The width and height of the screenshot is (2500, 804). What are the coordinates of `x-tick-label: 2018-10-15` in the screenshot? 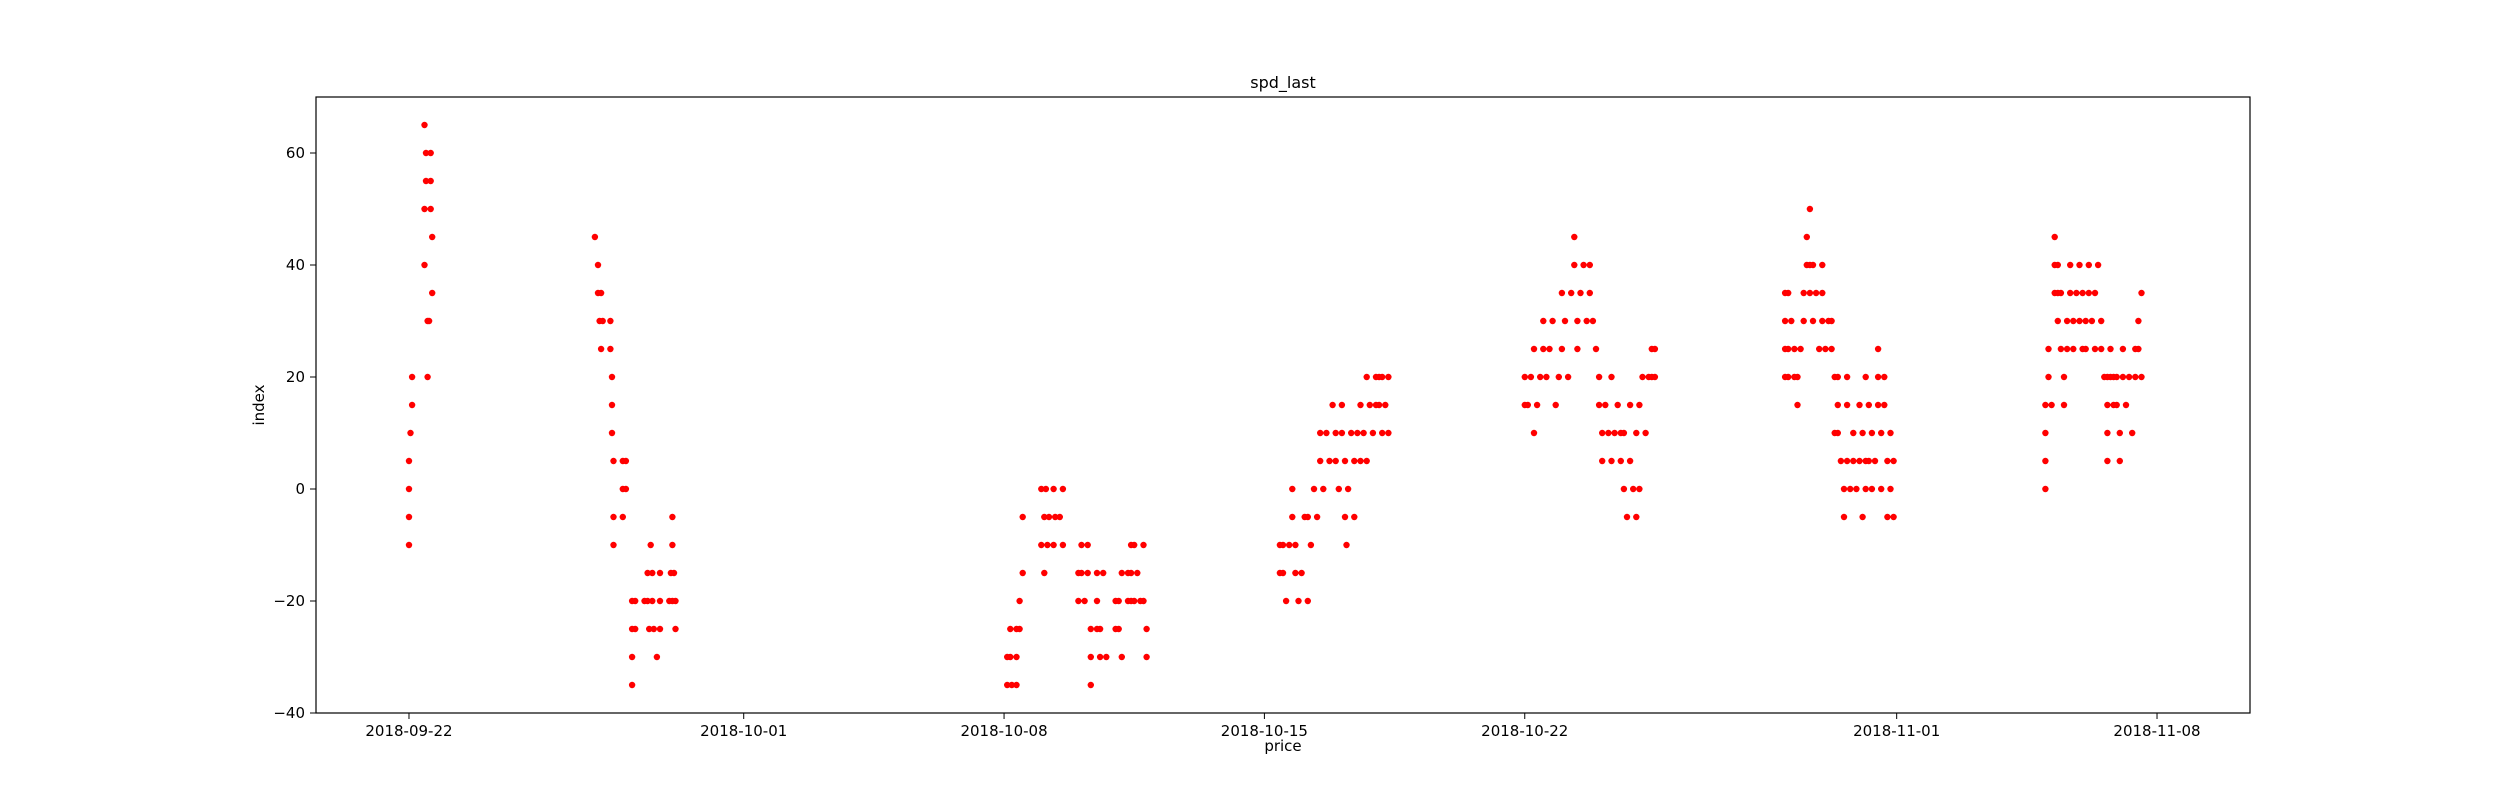 It's located at (1264, 731).